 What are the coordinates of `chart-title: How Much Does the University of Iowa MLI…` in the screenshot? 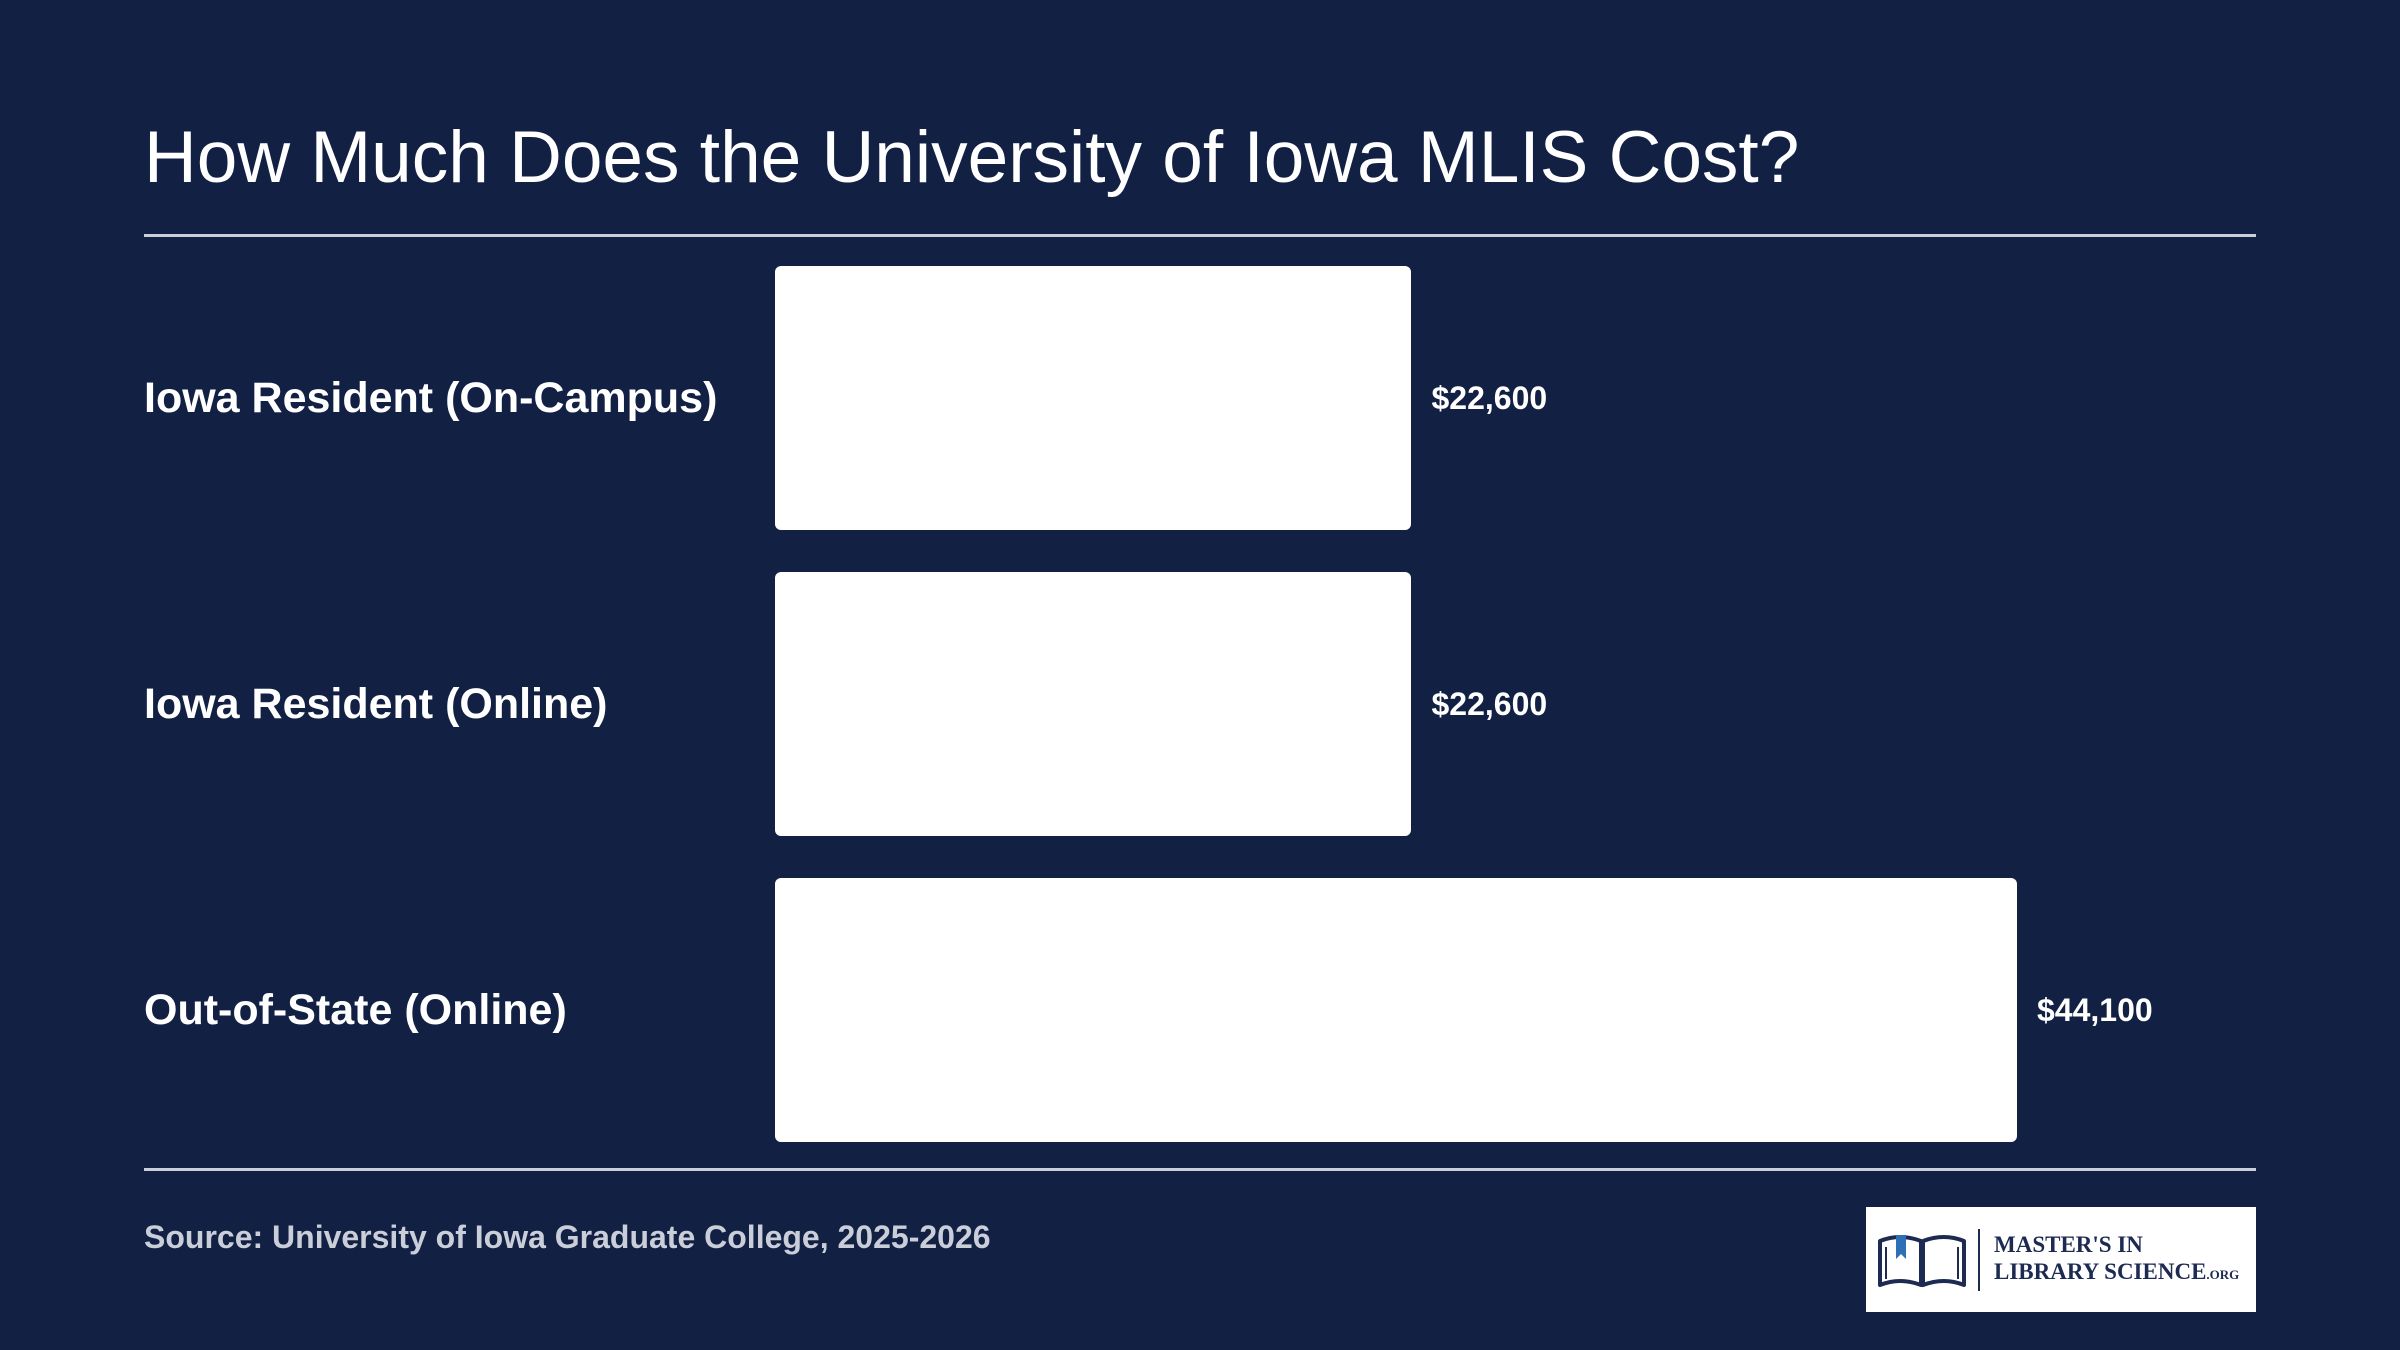 It's located at (972, 157).